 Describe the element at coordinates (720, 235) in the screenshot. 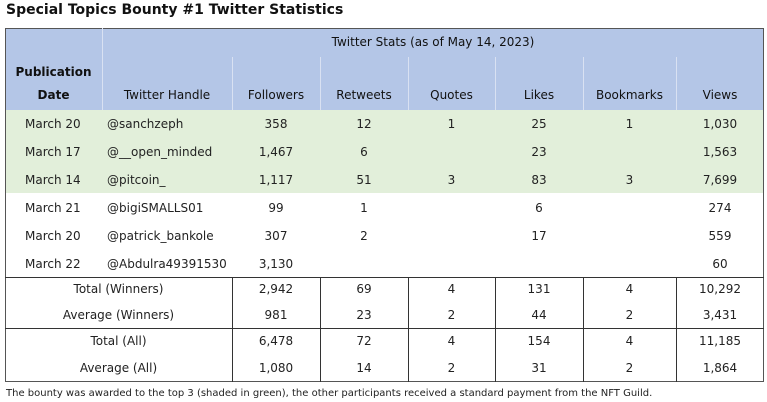

I see `value-cell: 559` at that location.